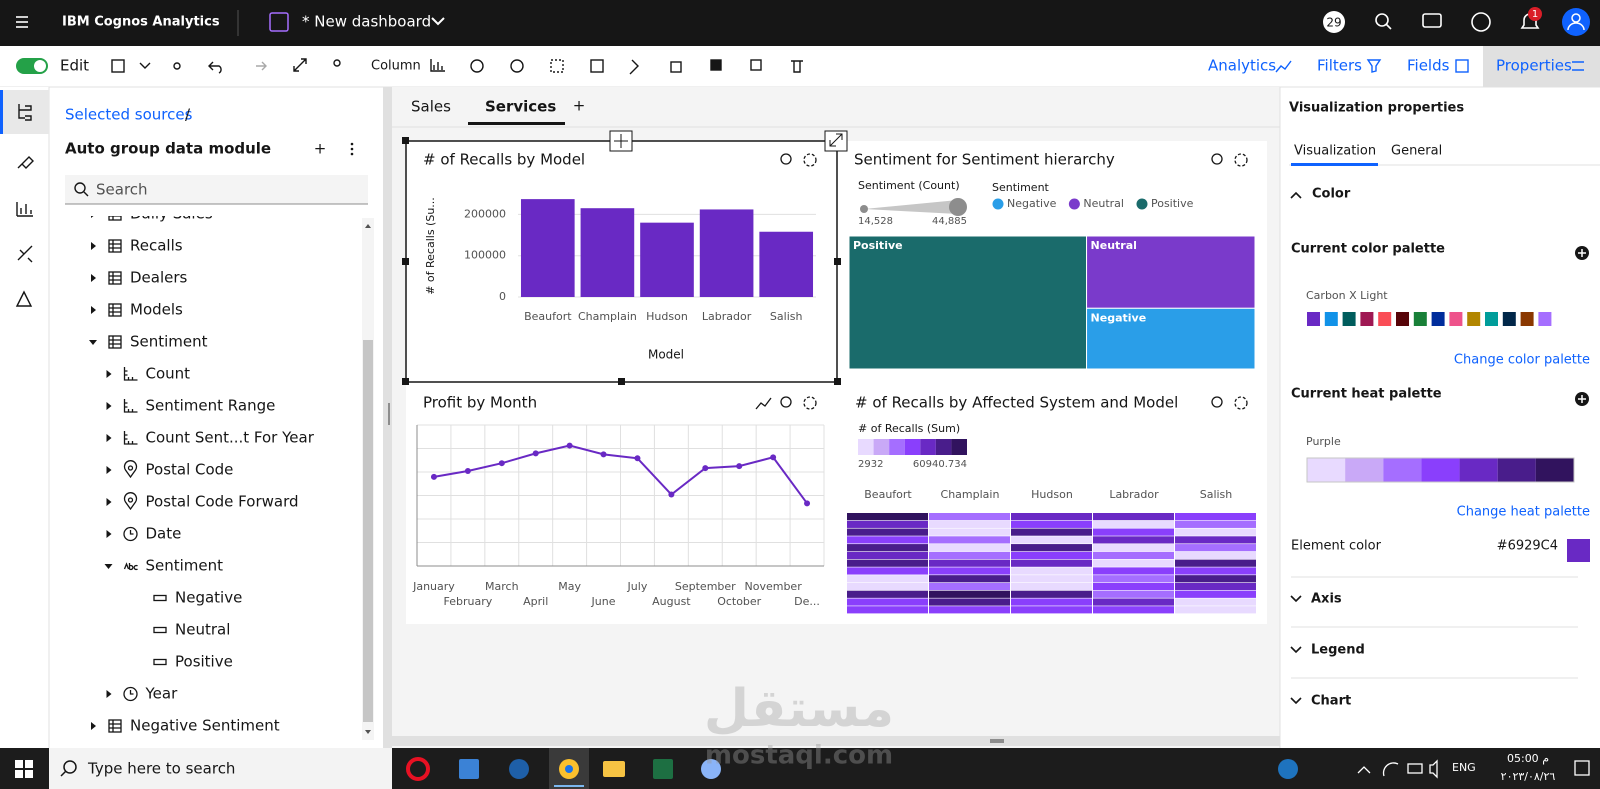  What do you see at coordinates (337, 63) in the screenshot?
I see `connect-icon` at bounding box center [337, 63].